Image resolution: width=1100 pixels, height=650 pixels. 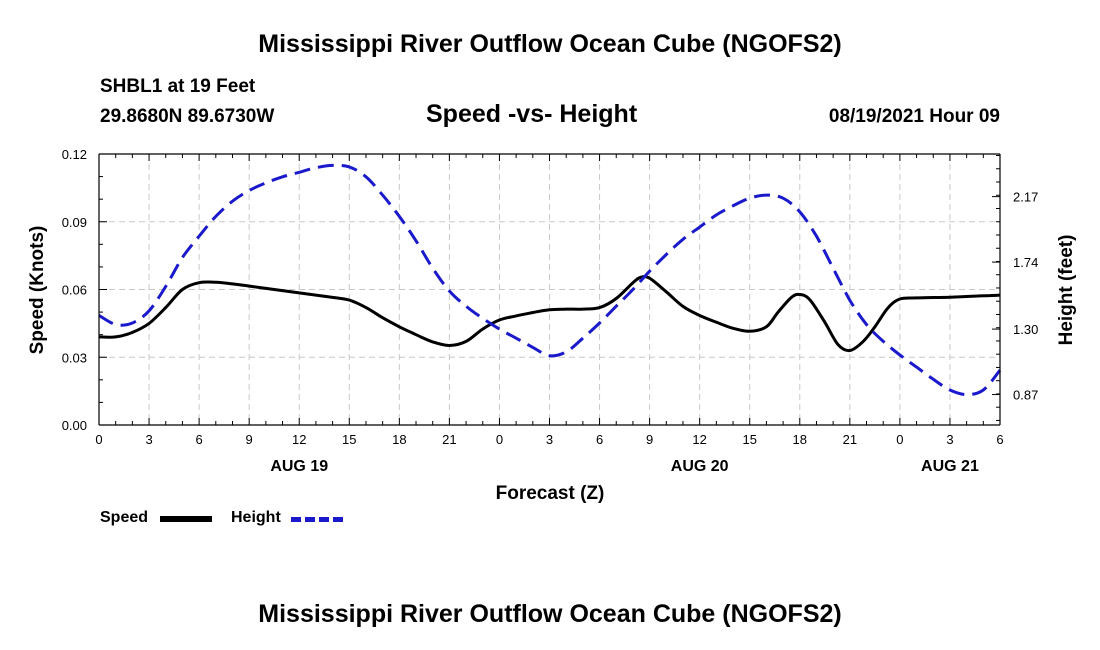 What do you see at coordinates (124, 517) in the screenshot?
I see `legend-speed-label: Speed` at bounding box center [124, 517].